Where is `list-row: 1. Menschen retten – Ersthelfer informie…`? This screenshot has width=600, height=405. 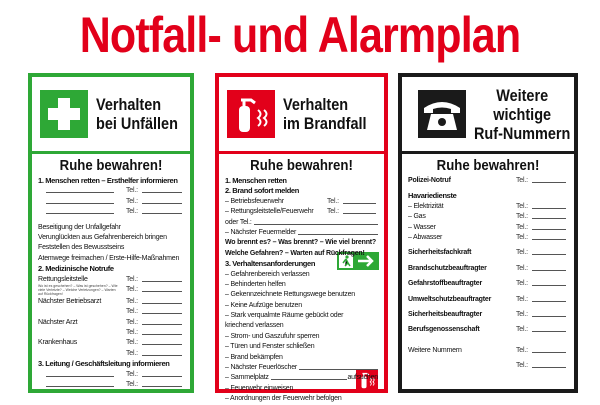
list-row: 1. Menschen retten – Ersthelfer informie… is located at coordinates (111, 181).